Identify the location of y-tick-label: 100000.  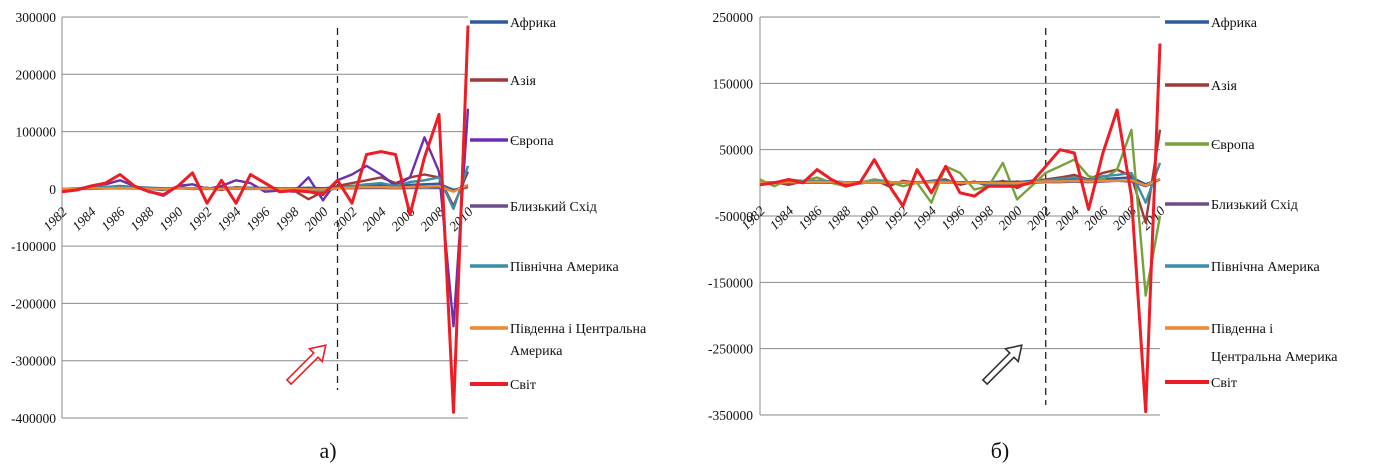
(36, 132).